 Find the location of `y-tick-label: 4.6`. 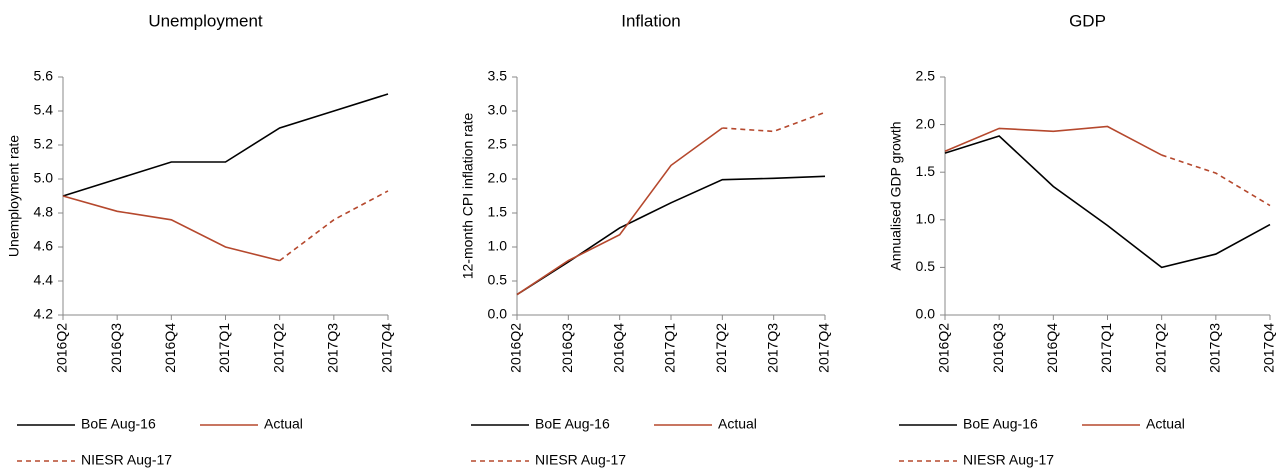

y-tick-label: 4.6 is located at coordinates (44, 246).